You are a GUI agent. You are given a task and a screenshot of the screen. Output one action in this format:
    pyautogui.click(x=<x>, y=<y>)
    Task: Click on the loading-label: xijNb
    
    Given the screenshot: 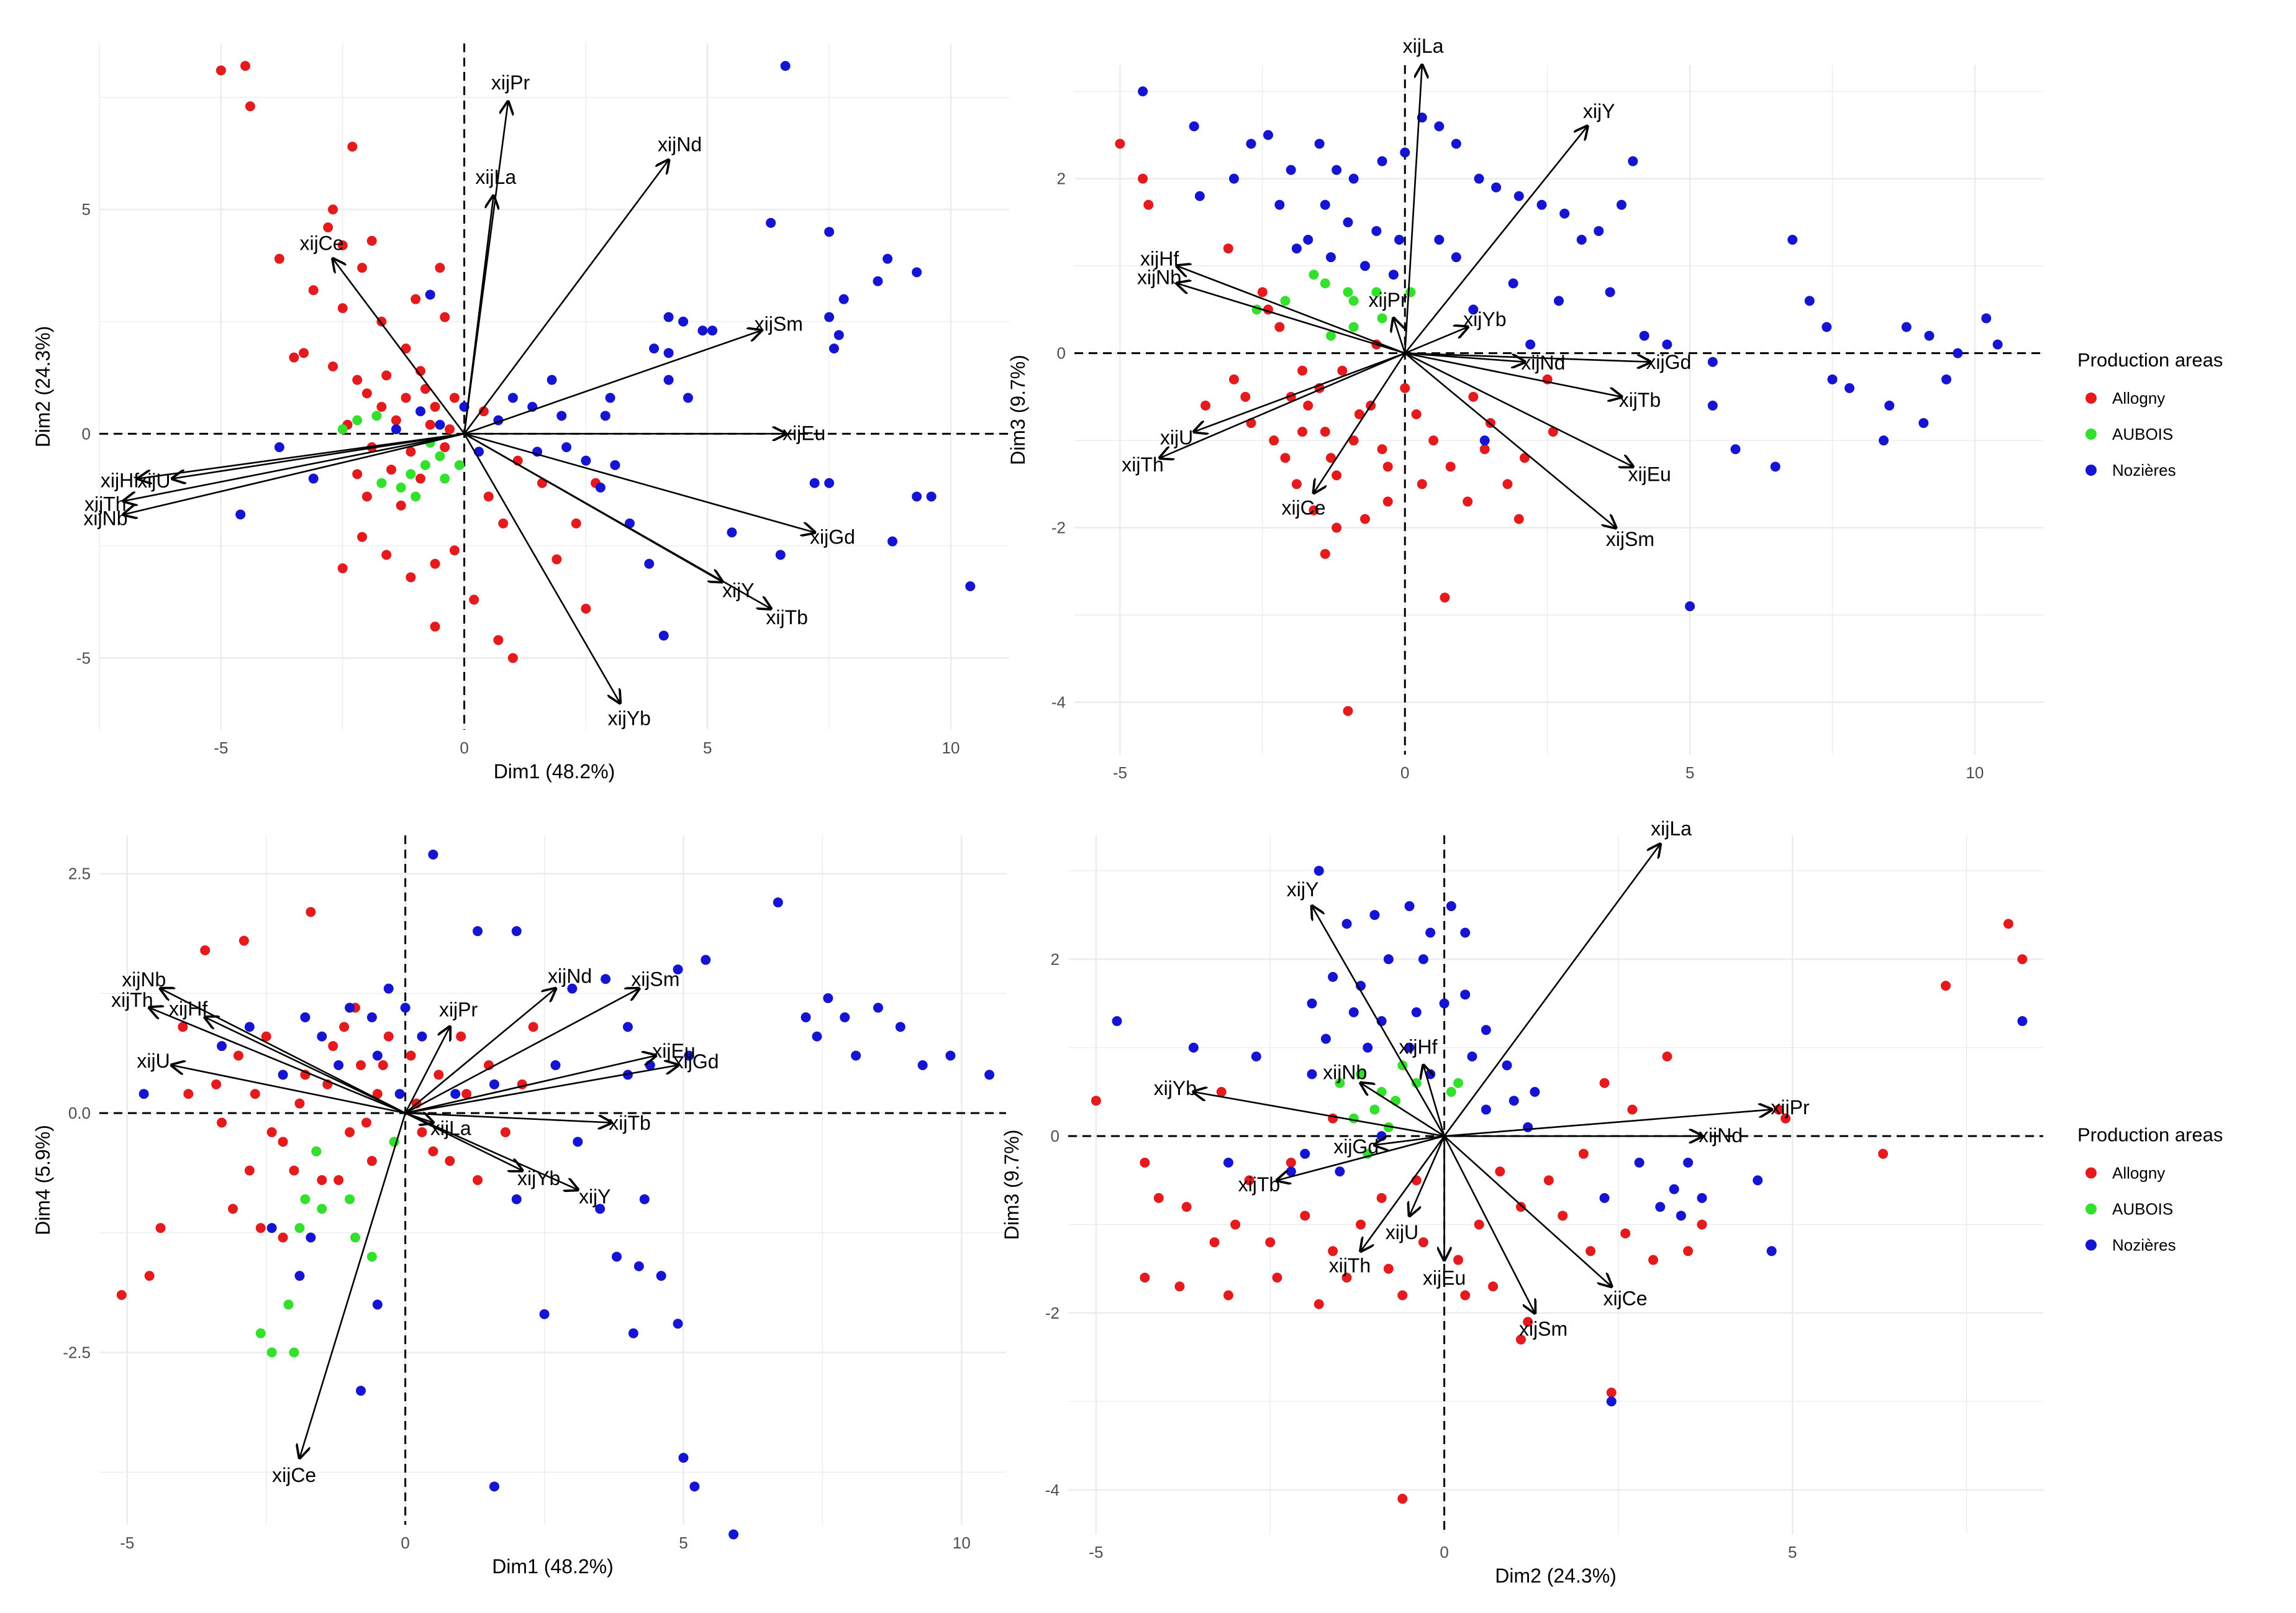 What is the action you would take?
    pyautogui.click(x=144, y=979)
    